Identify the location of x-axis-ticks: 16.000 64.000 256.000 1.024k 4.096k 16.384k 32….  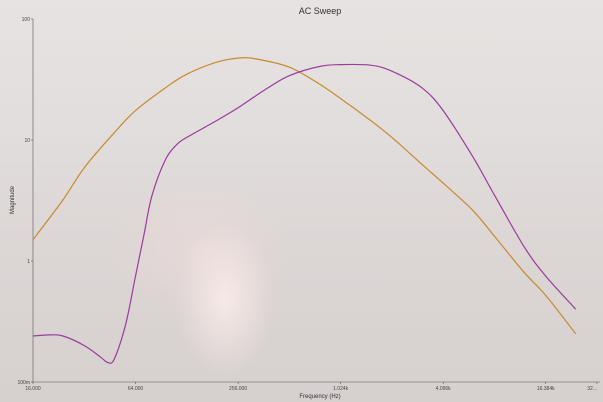
(311, 387).